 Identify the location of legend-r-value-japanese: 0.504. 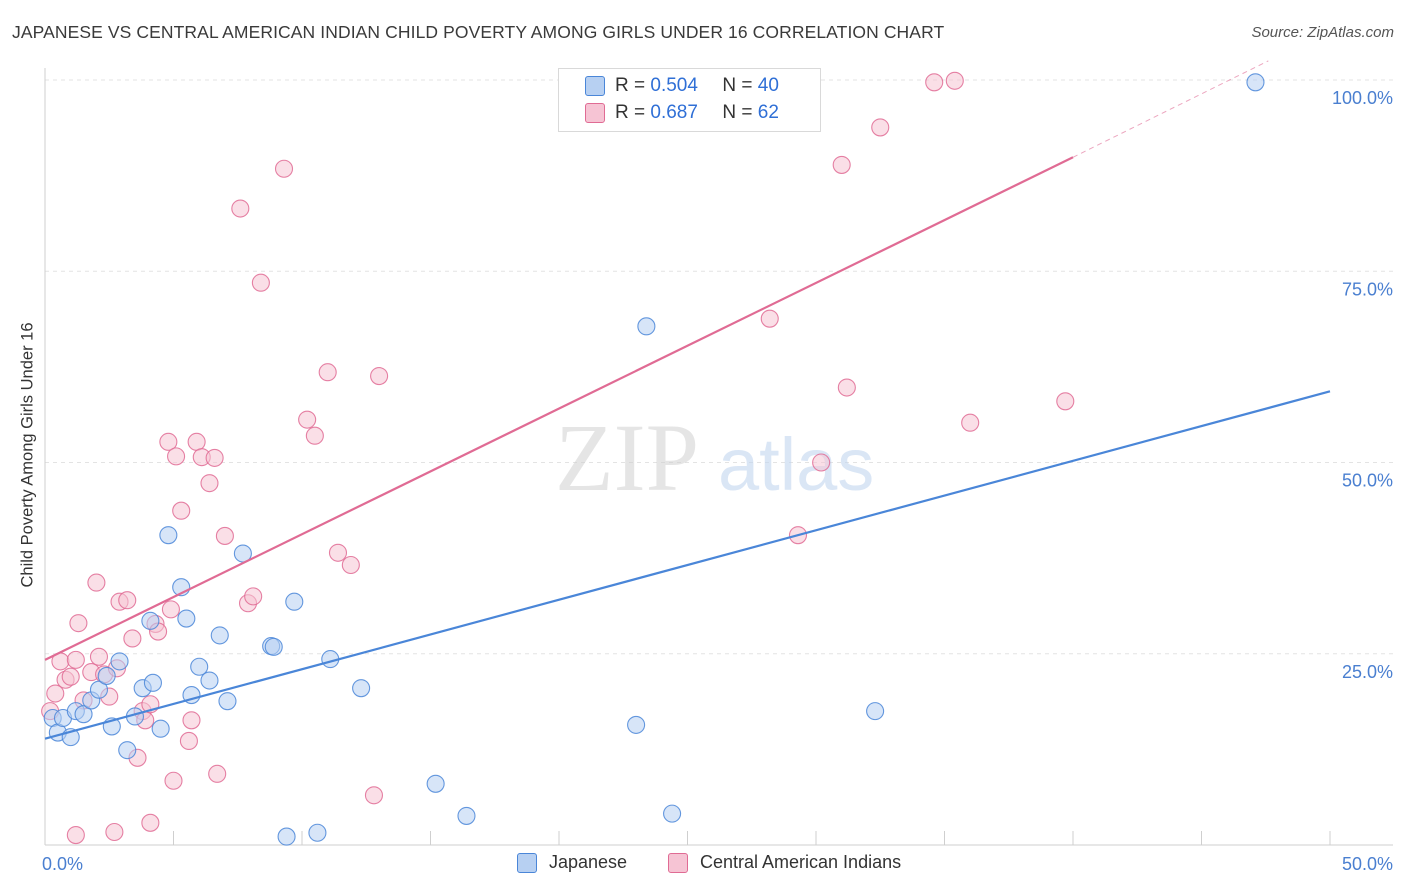
(674, 85).